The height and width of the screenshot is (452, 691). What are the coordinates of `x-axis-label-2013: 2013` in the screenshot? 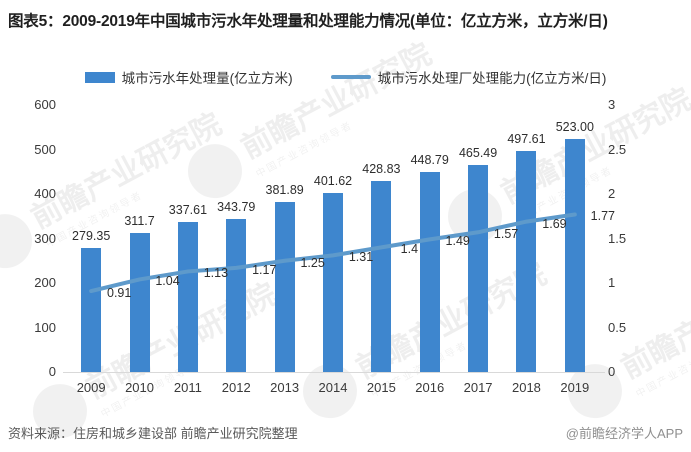 It's located at (285, 387).